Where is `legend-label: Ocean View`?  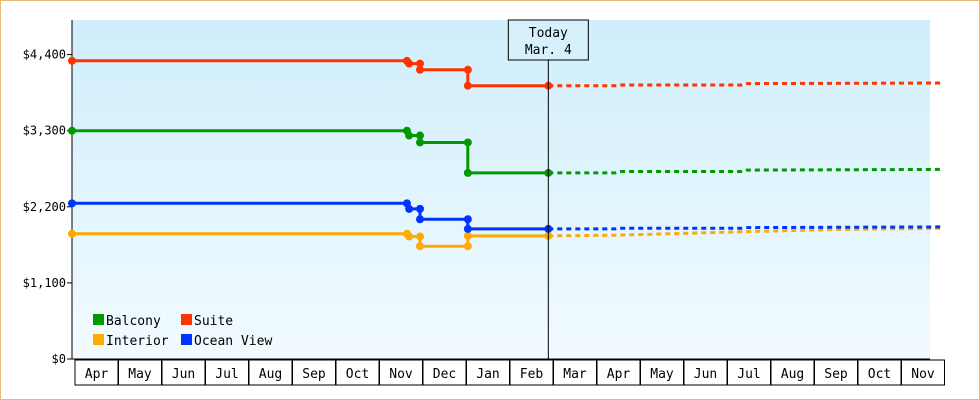 legend-label: Ocean View is located at coordinates (233, 341).